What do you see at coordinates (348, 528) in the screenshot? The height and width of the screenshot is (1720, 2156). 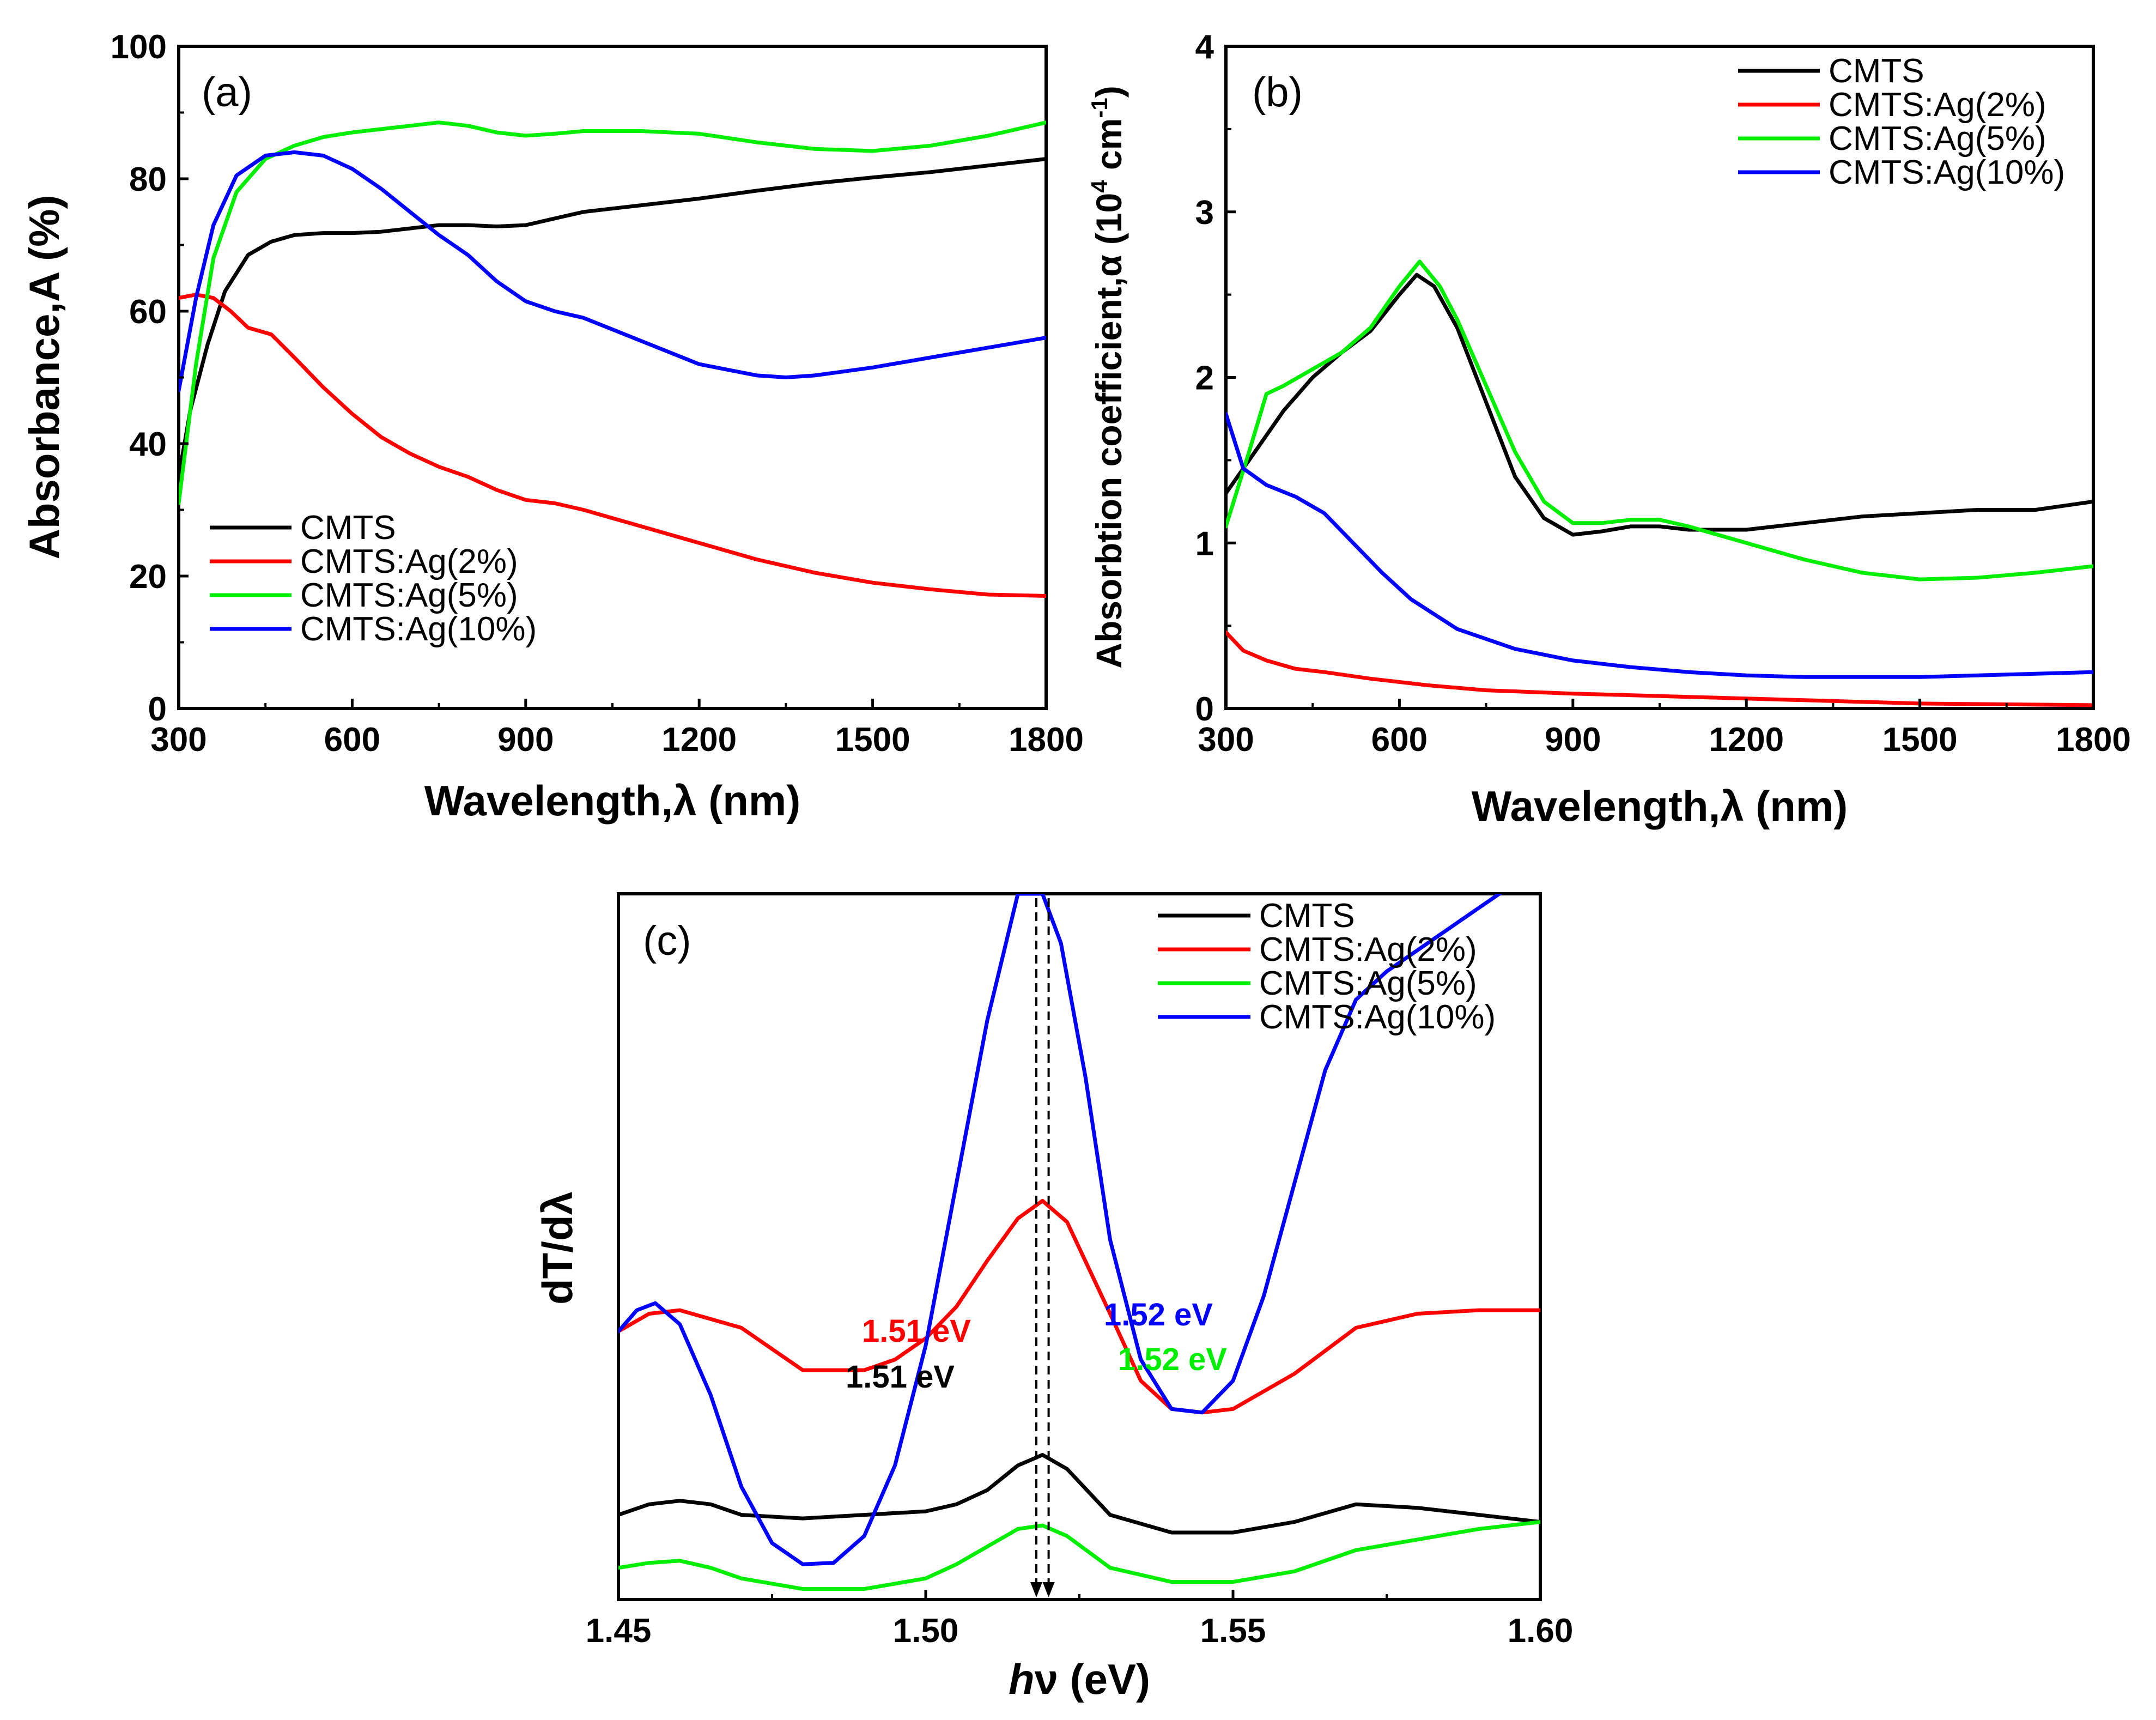 I see `panel-a-legend-label-cmts: CMTS` at bounding box center [348, 528].